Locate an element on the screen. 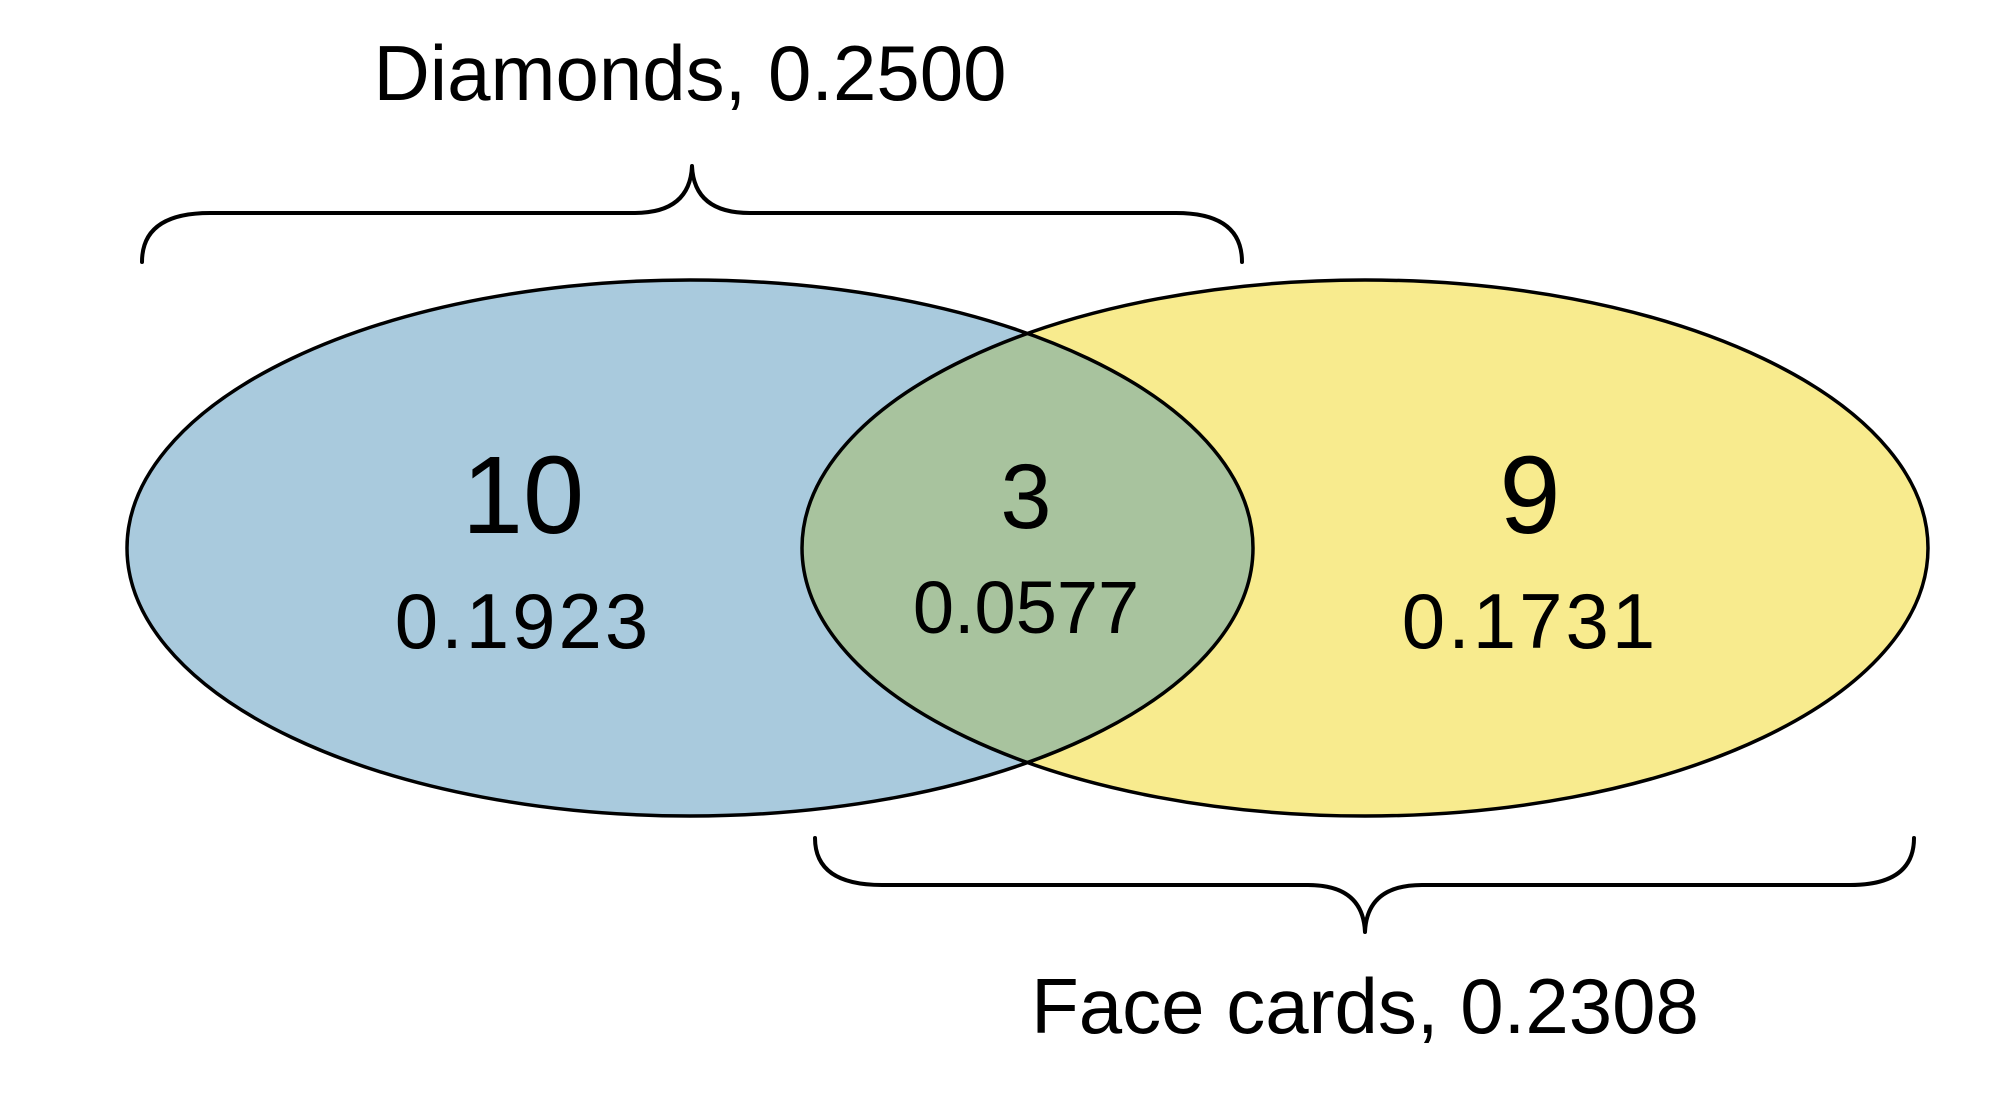  diamonds-brace is located at coordinates (692, 214).